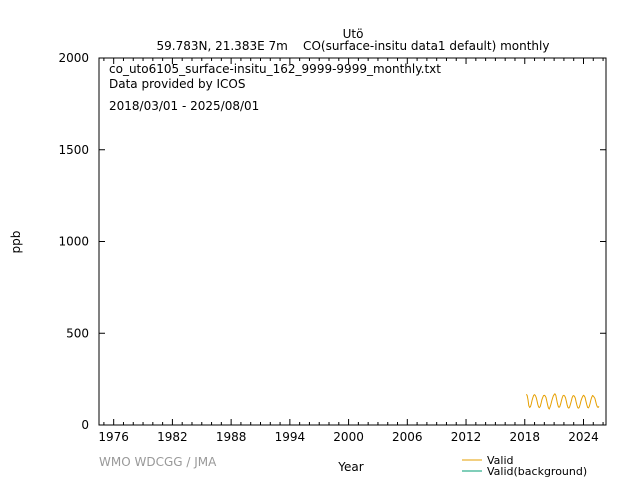 This screenshot has width=640, height=484. I want to click on chart-title-station: Utö, so click(353, 34).